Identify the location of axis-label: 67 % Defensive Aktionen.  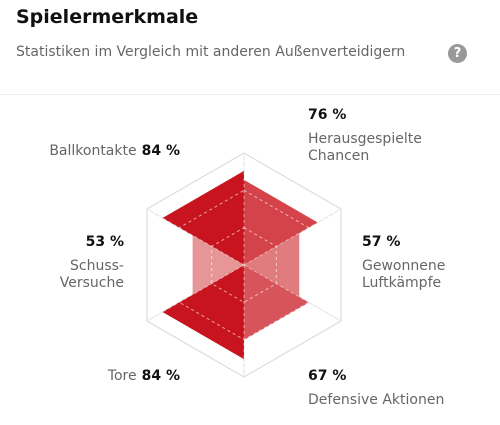
(398, 388).